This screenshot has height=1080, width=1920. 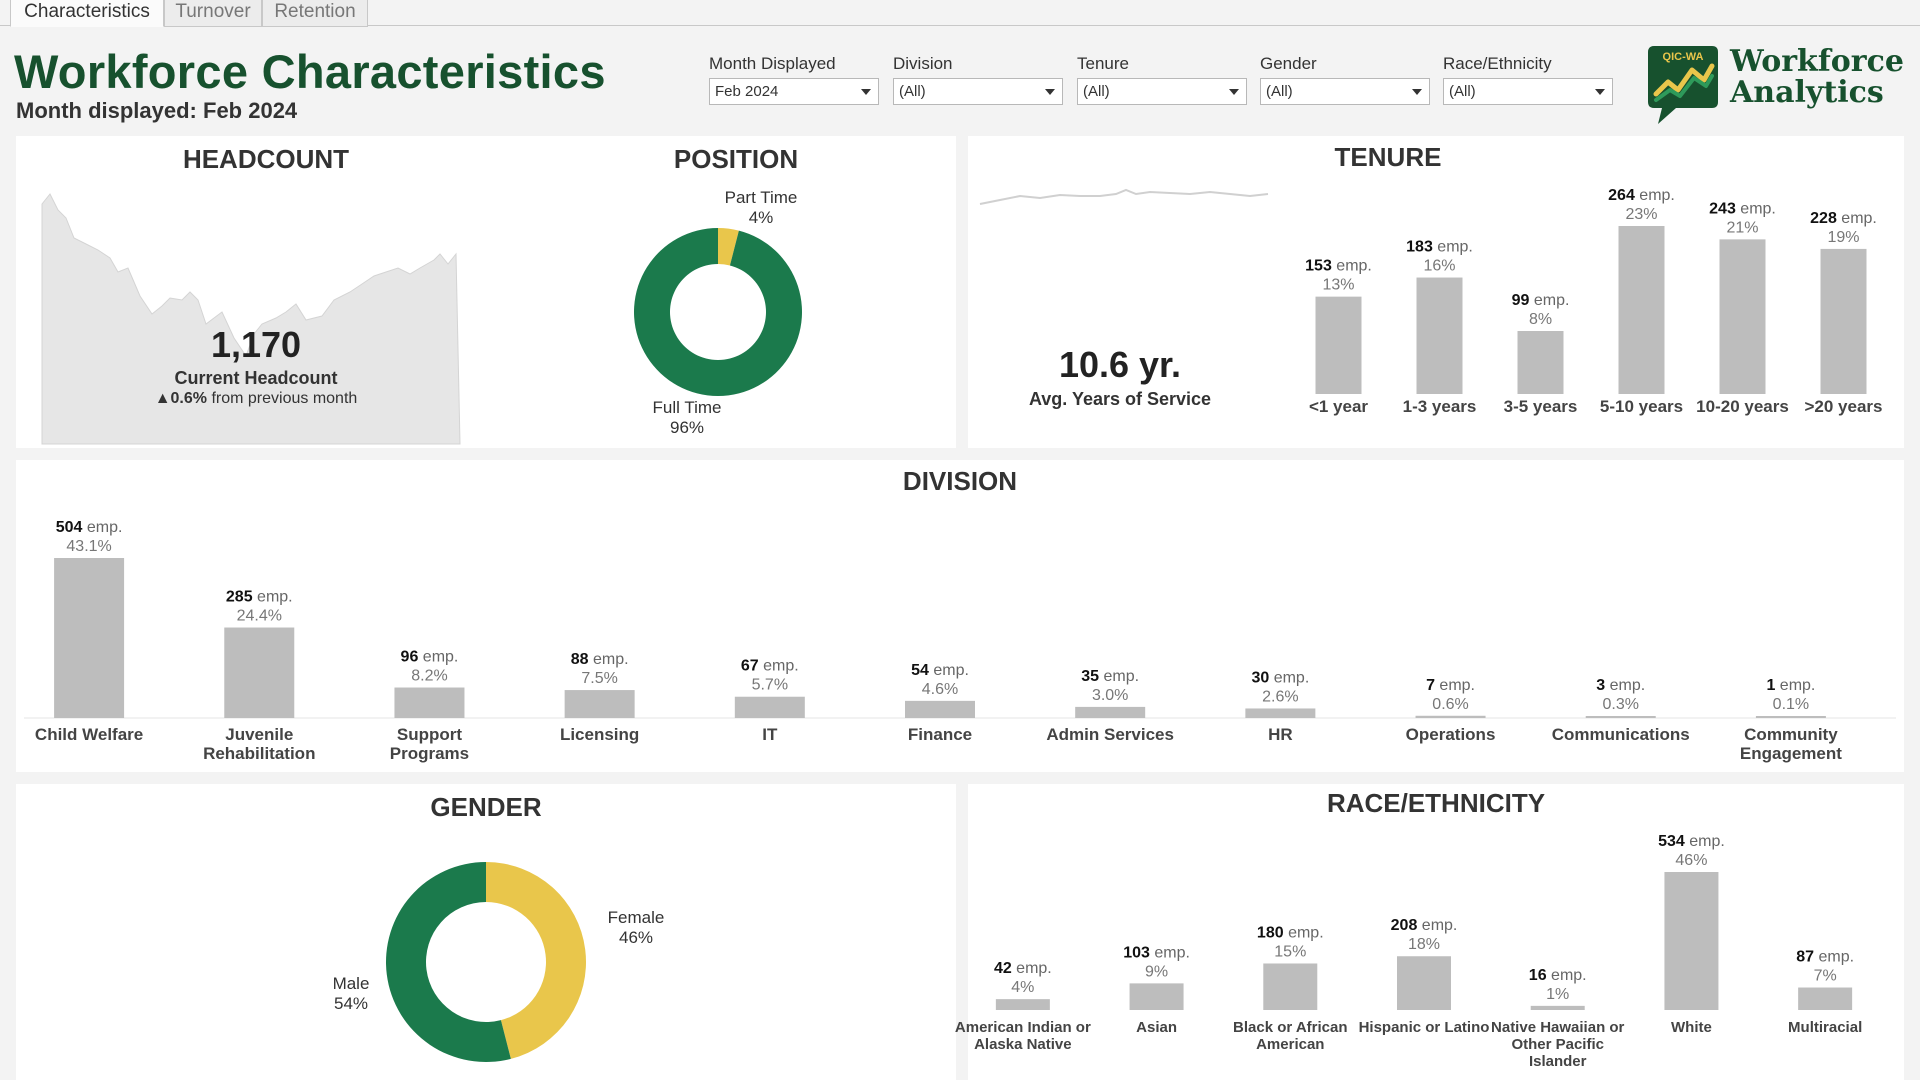 What do you see at coordinates (1817, 77) in the screenshot?
I see `brand-name: Workforce Analytics` at bounding box center [1817, 77].